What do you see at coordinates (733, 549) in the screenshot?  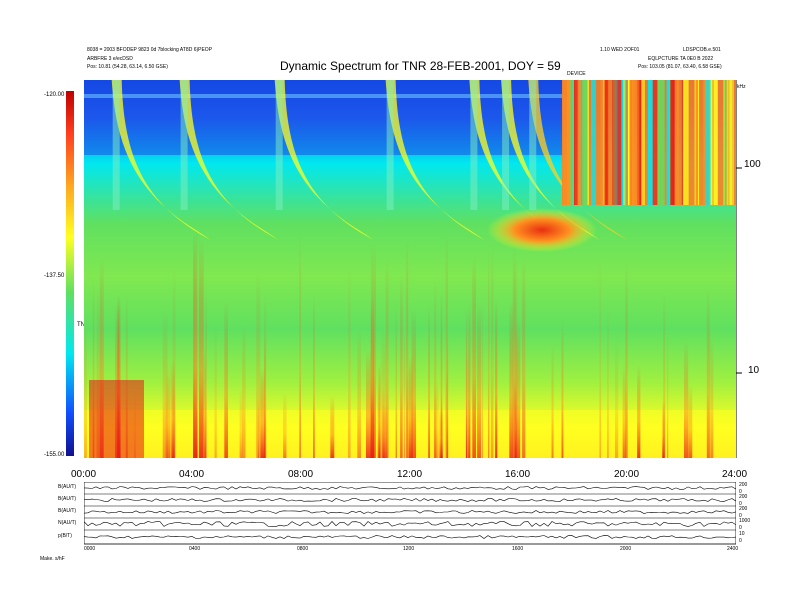 I see `panel-x-tick-6: 2400` at bounding box center [733, 549].